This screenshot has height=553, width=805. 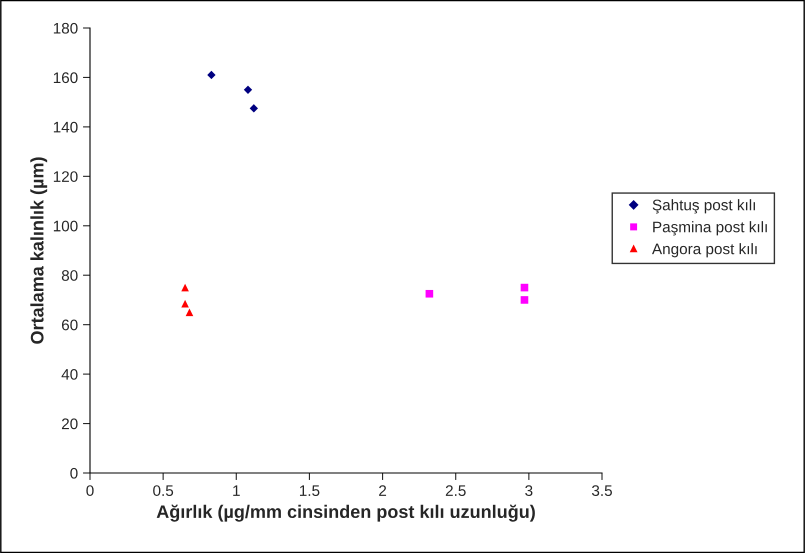 What do you see at coordinates (236, 490) in the screenshot?
I see `x-tick-label: 1` at bounding box center [236, 490].